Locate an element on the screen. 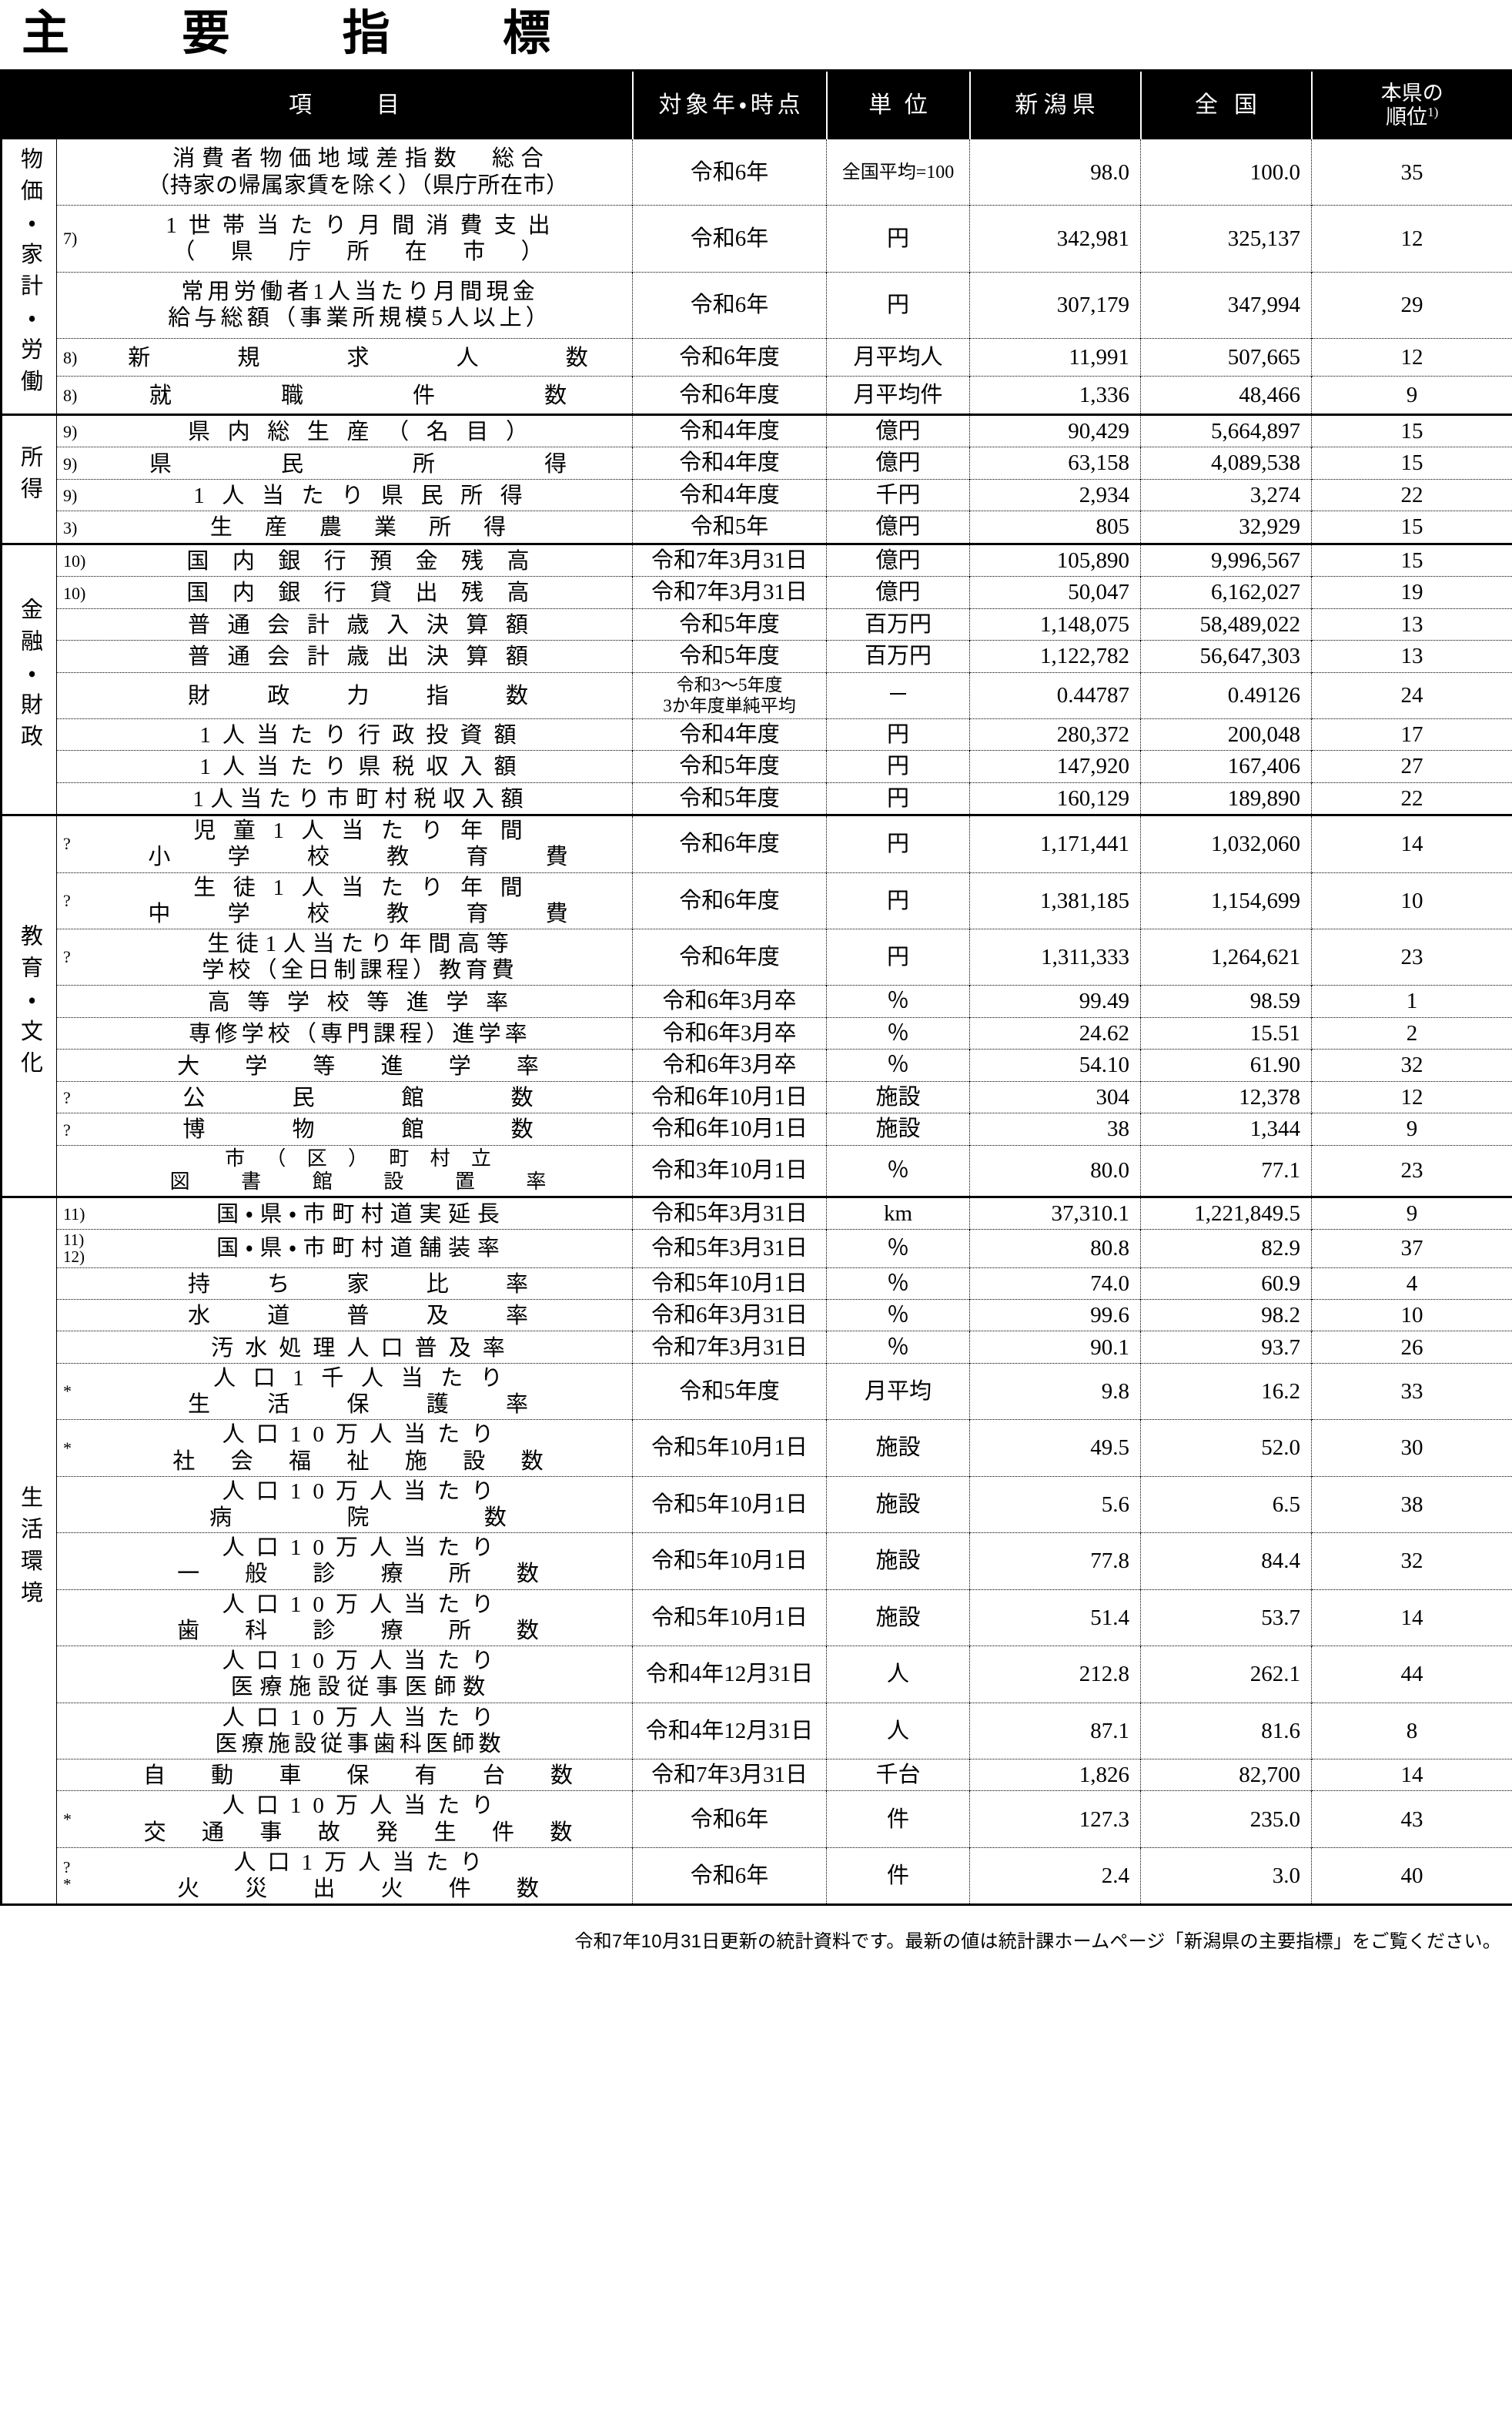 This screenshot has height=2414, width=1512. year-cell: 令和5年度 is located at coordinates (729, 798).